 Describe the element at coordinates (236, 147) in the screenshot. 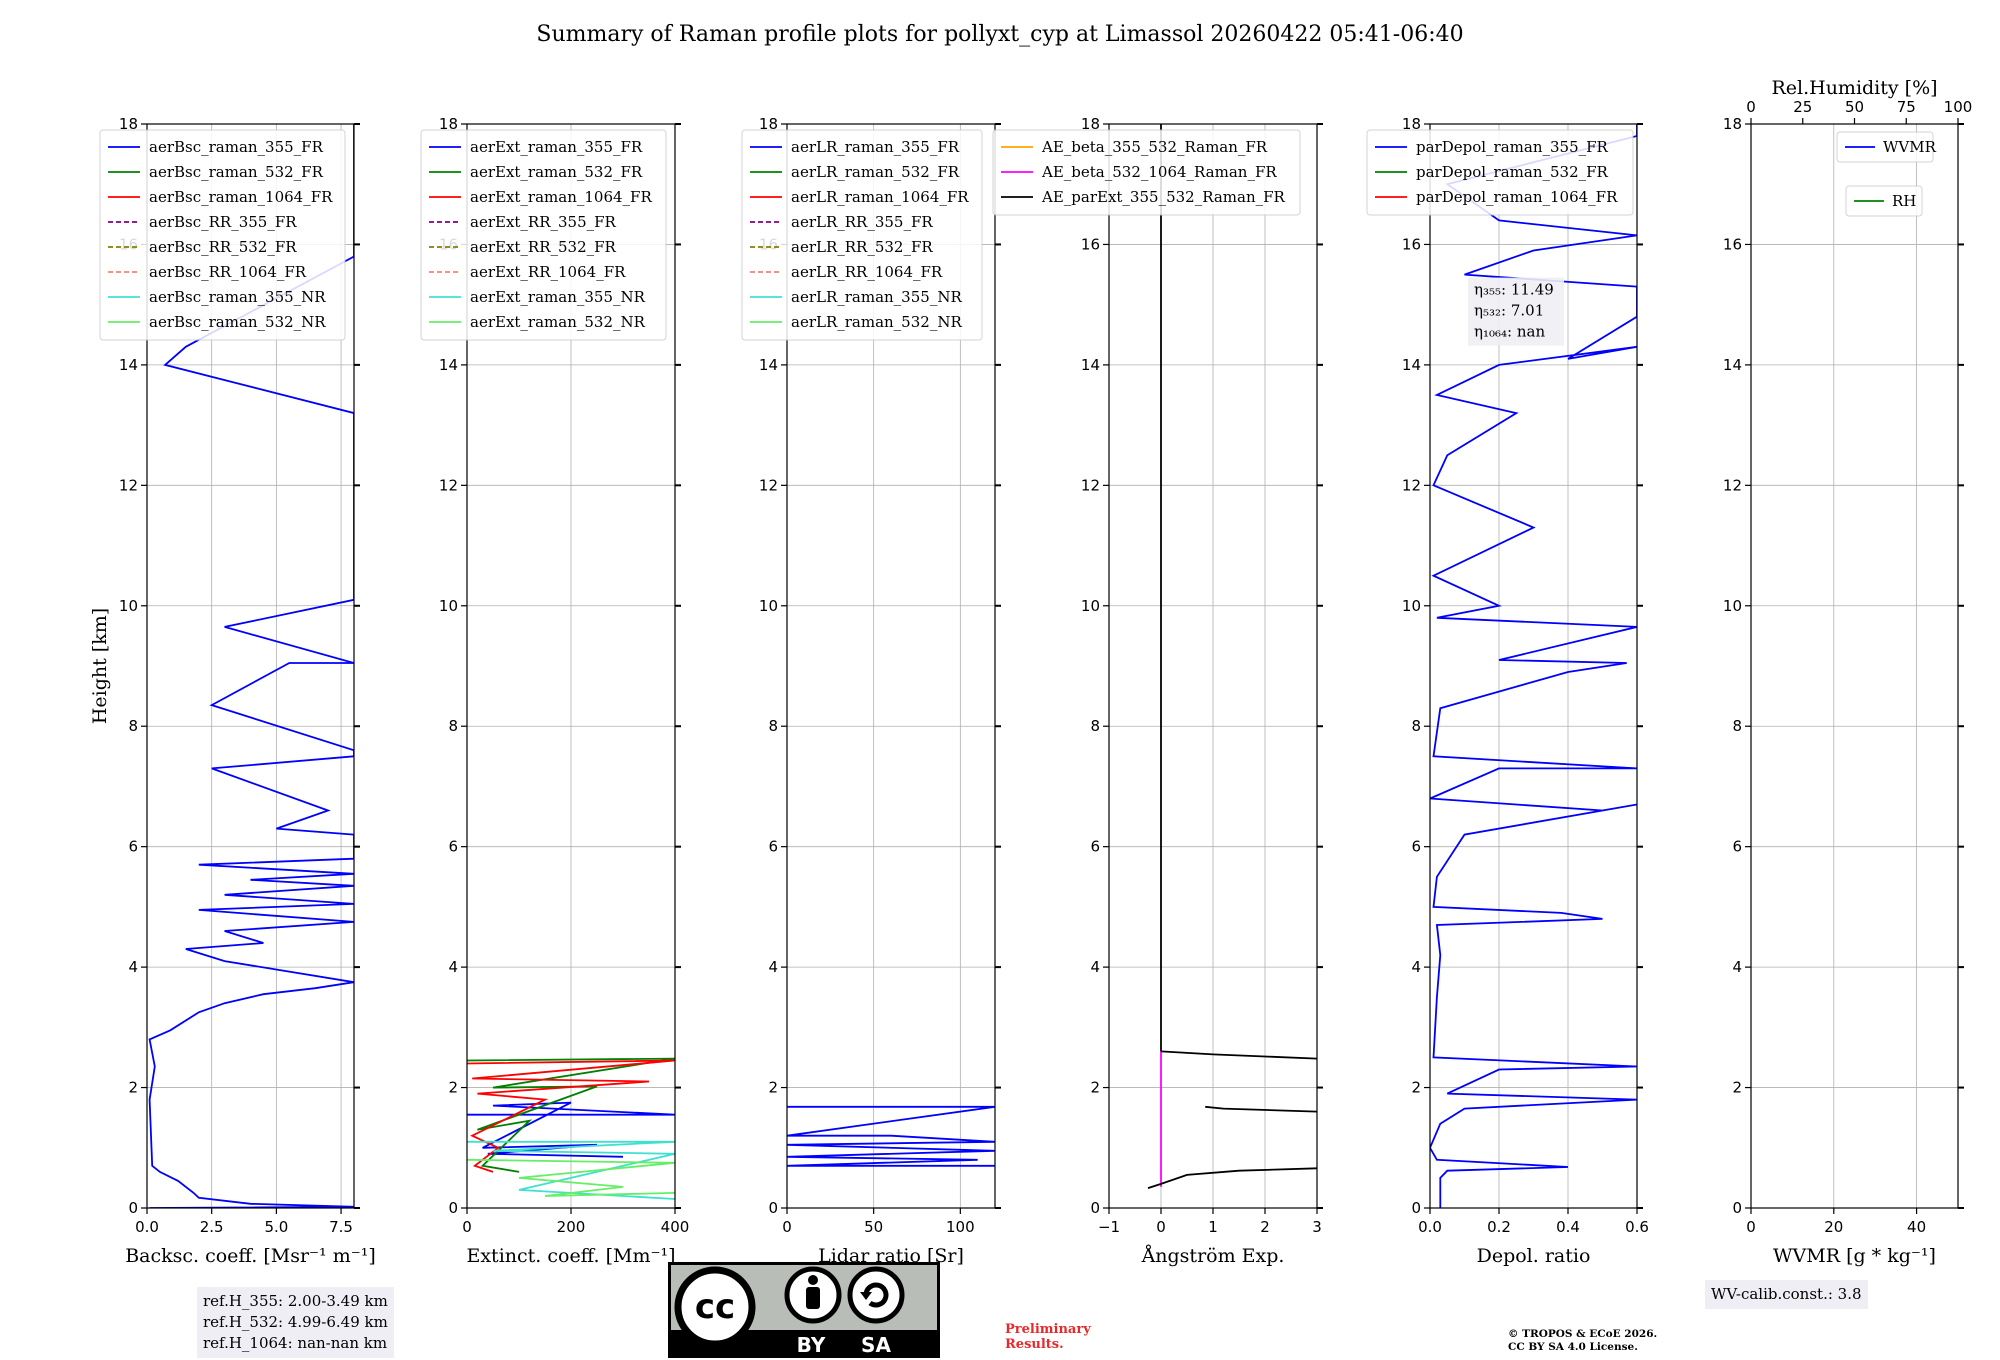

I see `legend-label: aerBsc_raman_355_FR` at that location.